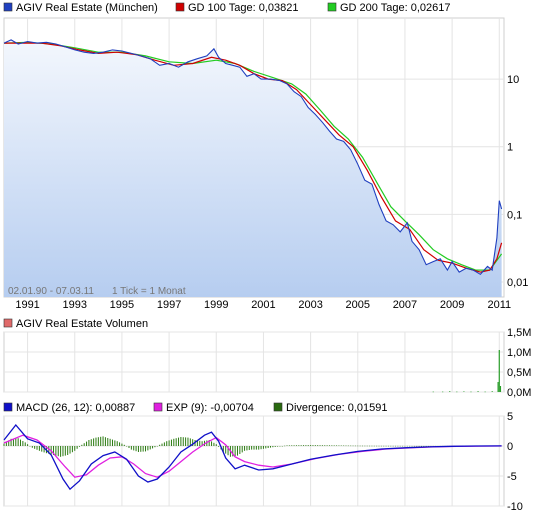 This screenshot has height=515, width=545. I want to click on price-x-tick-label: 1997, so click(169, 305).